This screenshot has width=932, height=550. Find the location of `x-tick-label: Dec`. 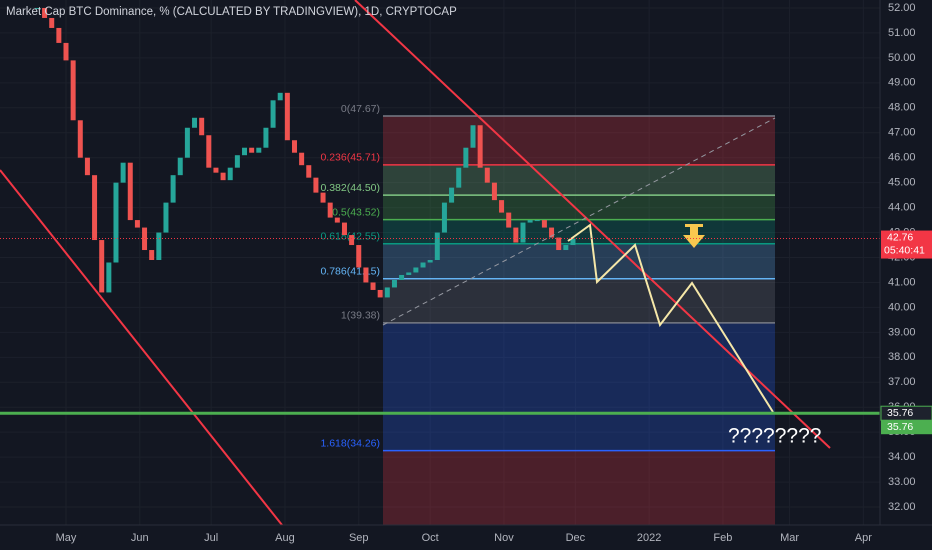

x-tick-label: Dec is located at coordinates (576, 538).